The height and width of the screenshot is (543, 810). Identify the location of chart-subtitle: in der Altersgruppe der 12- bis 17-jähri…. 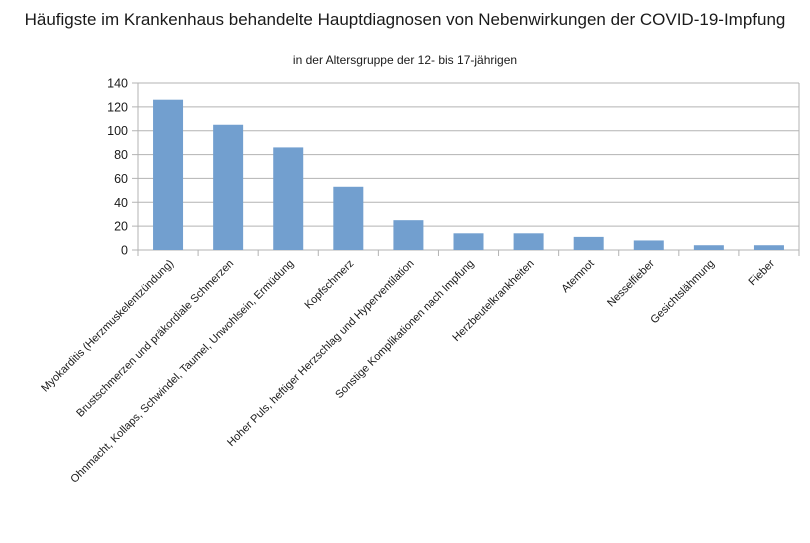
(405, 60).